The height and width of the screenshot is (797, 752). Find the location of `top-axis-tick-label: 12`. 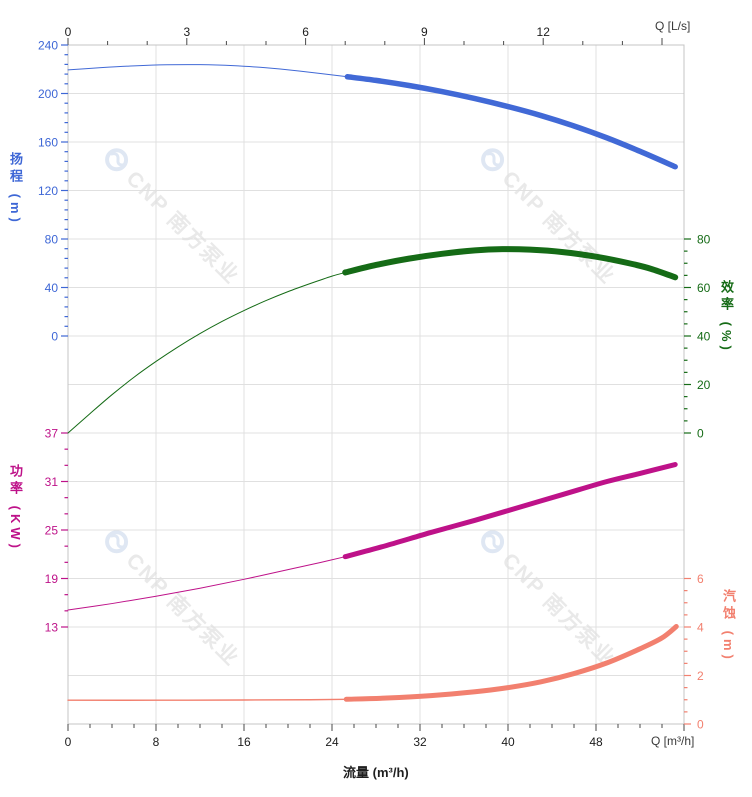

top-axis-tick-label: 12 is located at coordinates (544, 32).